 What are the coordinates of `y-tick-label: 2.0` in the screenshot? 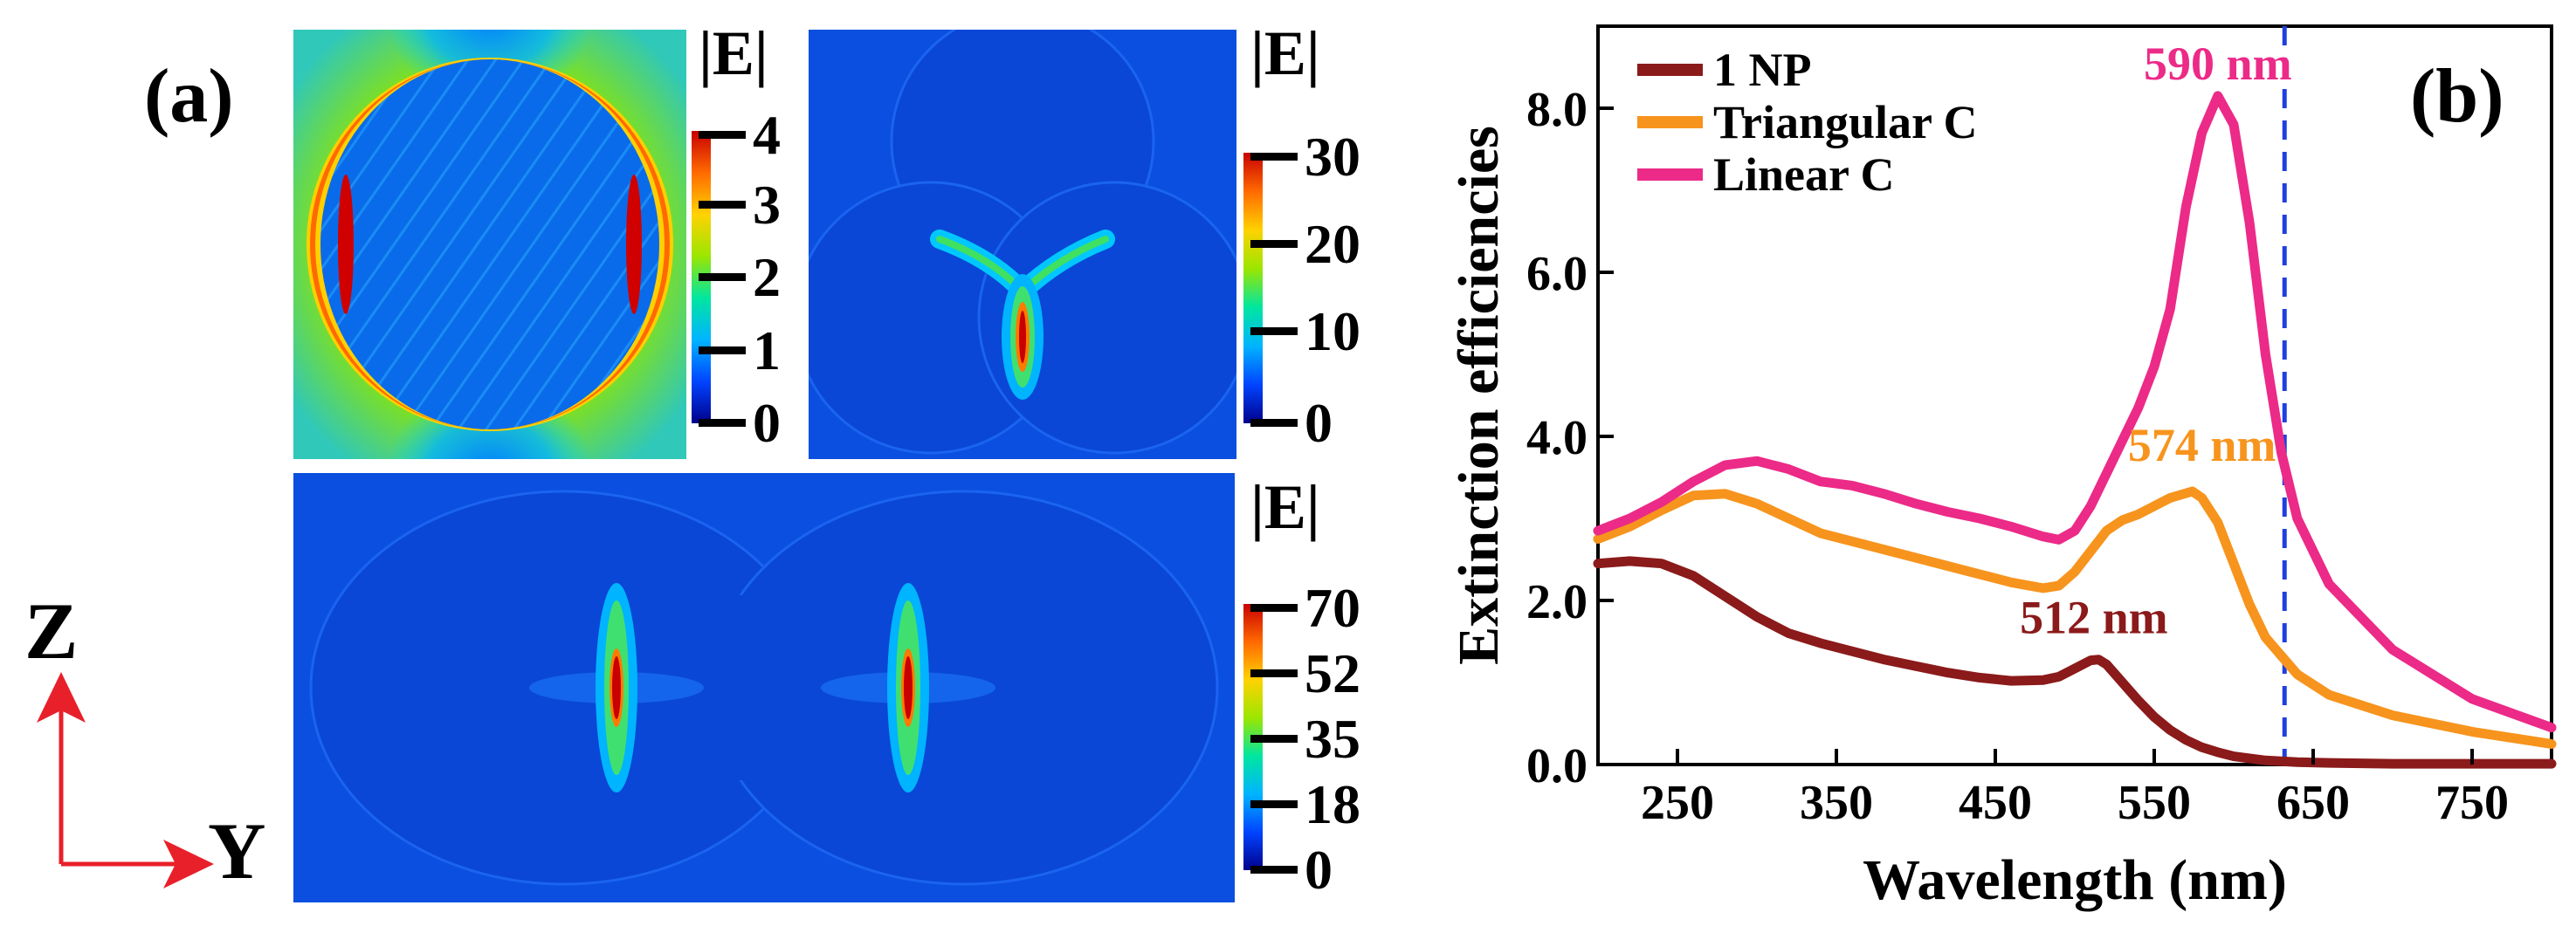 It's located at (1557, 602).